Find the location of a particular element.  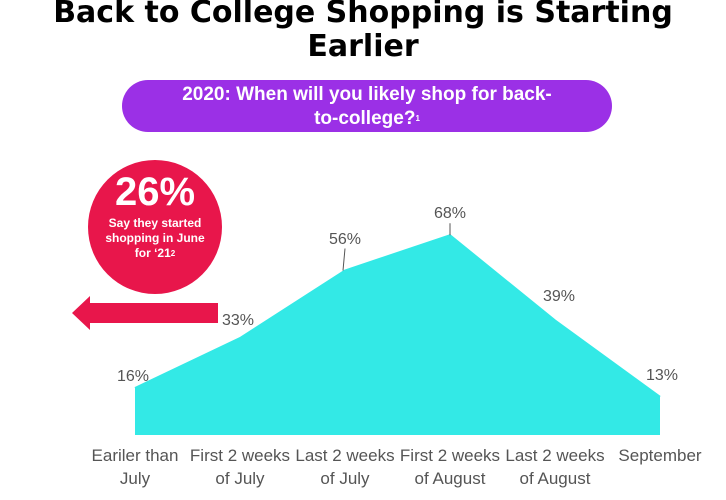

value-label: 13% is located at coordinates (662, 375).